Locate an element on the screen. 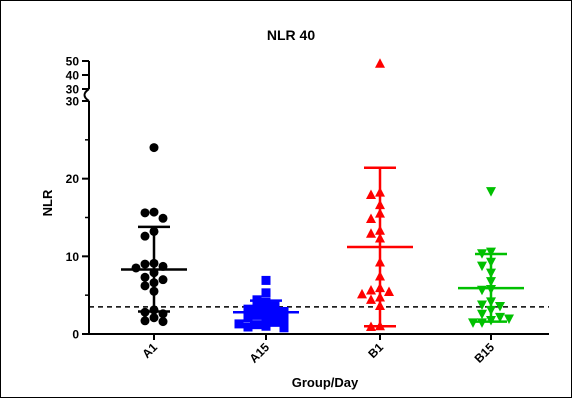 This screenshot has width=572, height=402. y-tick-label-upper-40: 40 is located at coordinates (73, 76).